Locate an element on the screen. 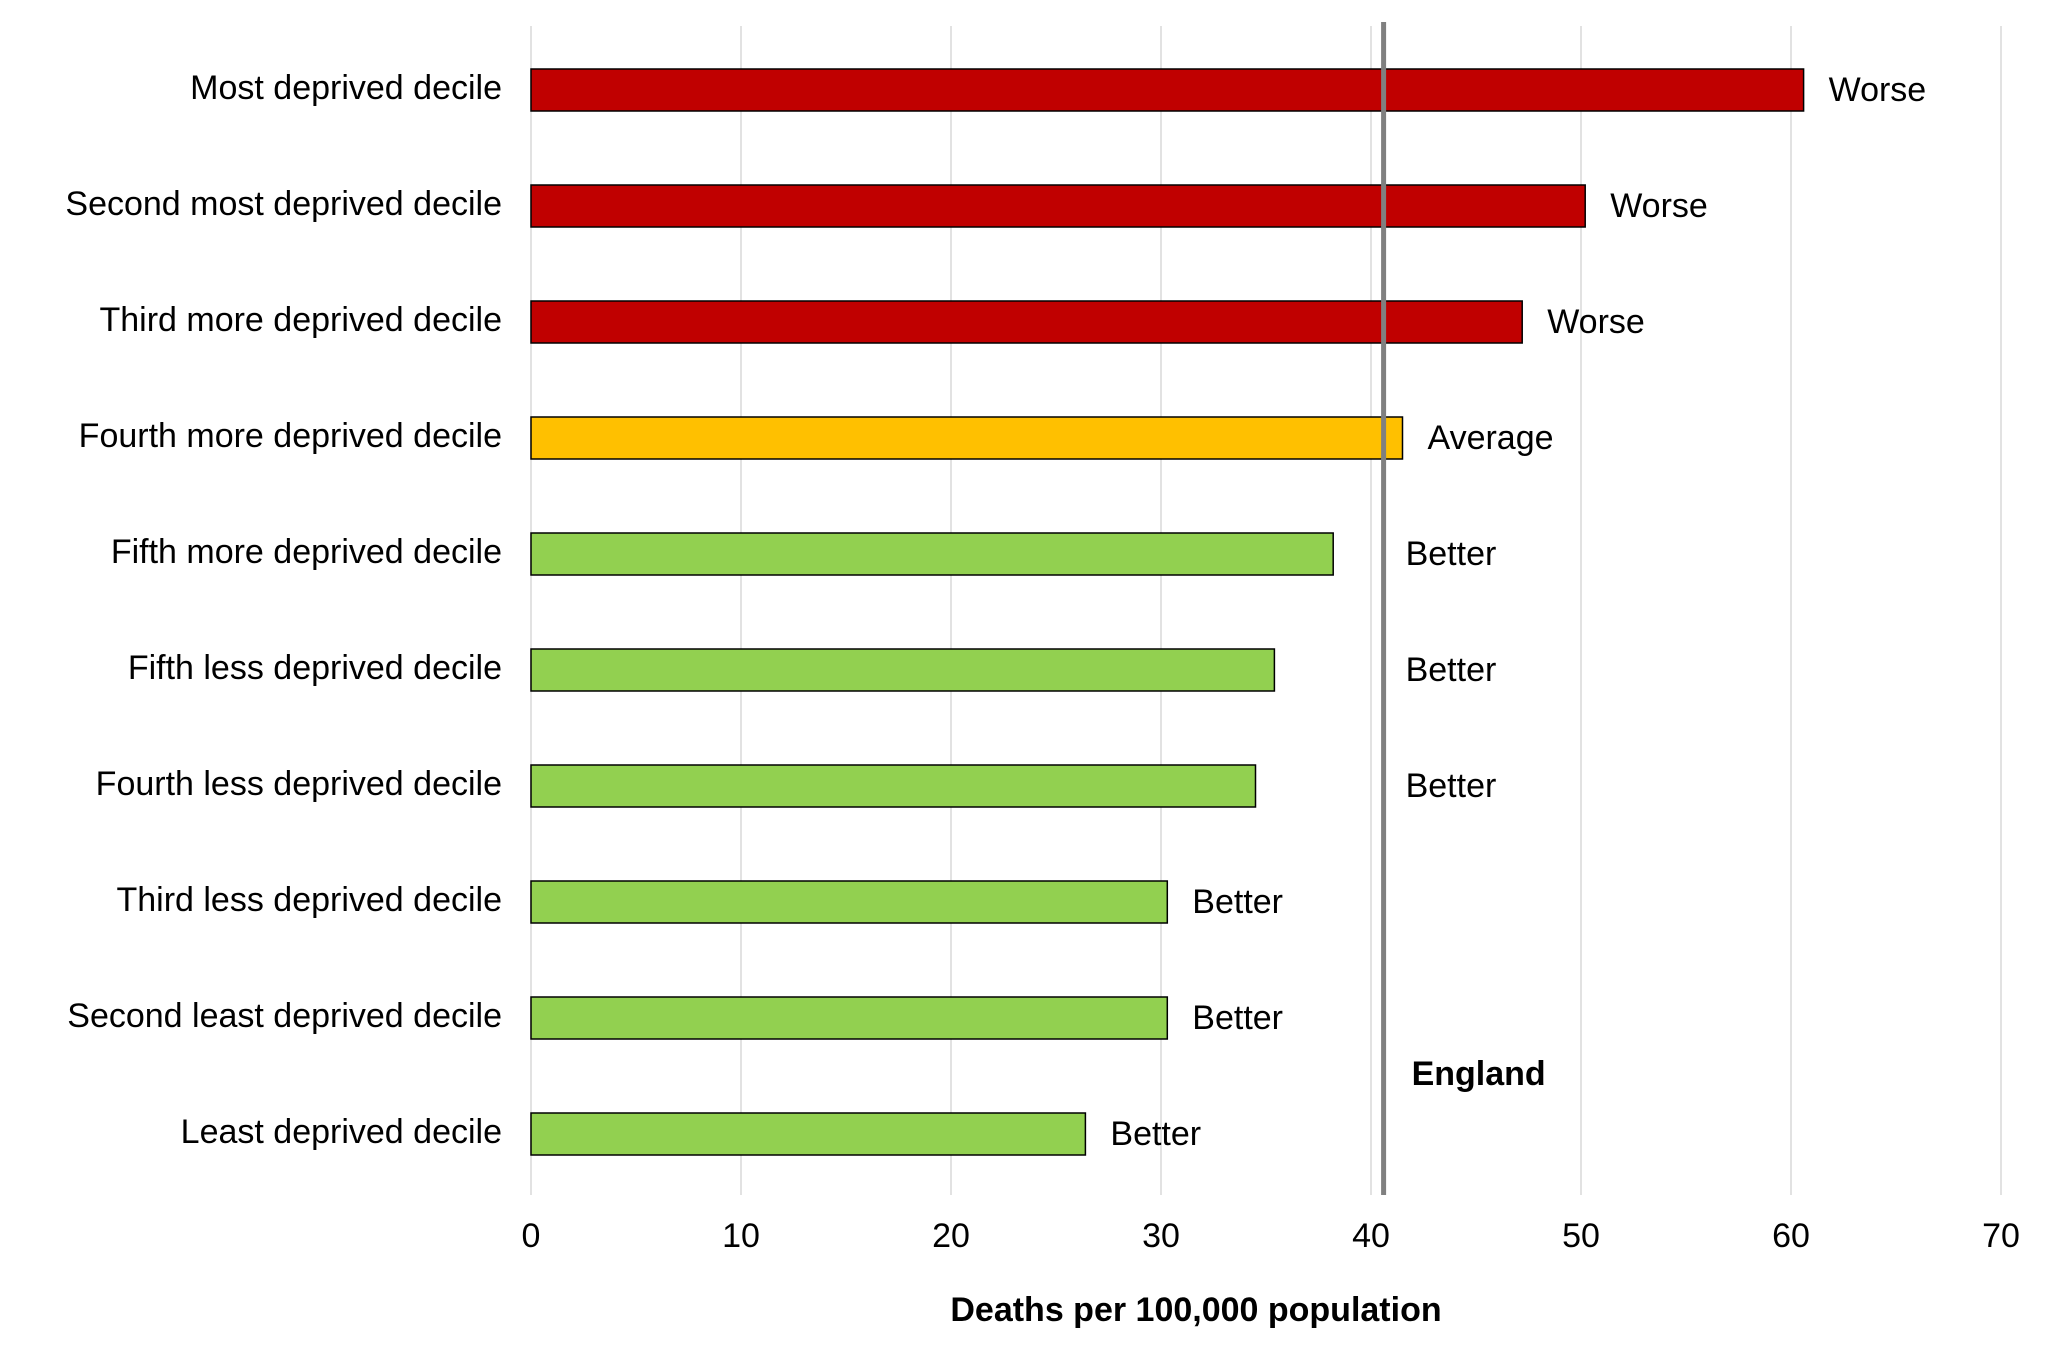 Image resolution: width=2048 pixels, height=1365 pixels. x-tick-label: 10 is located at coordinates (741, 1236).